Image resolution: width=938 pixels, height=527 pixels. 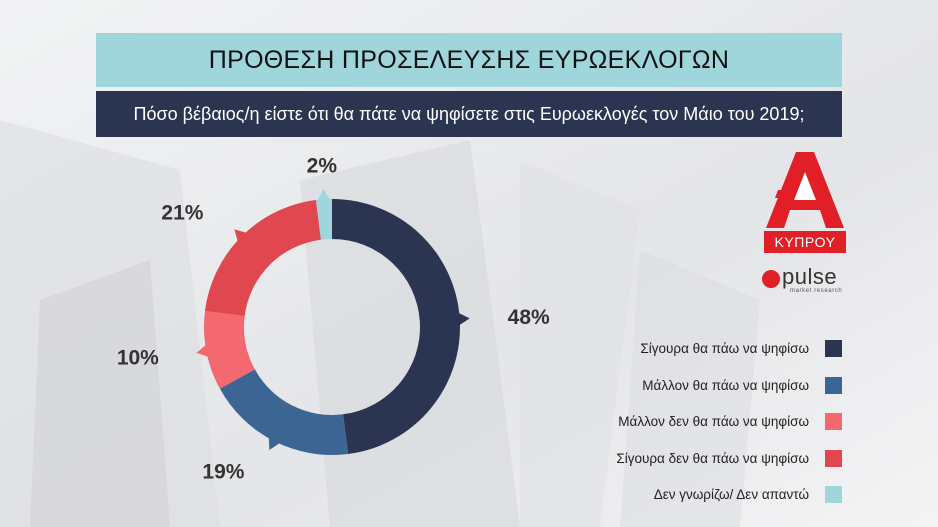 I want to click on legend-item: Σίγουρα θα πάω να ψηφίσω, so click(x=729, y=348).